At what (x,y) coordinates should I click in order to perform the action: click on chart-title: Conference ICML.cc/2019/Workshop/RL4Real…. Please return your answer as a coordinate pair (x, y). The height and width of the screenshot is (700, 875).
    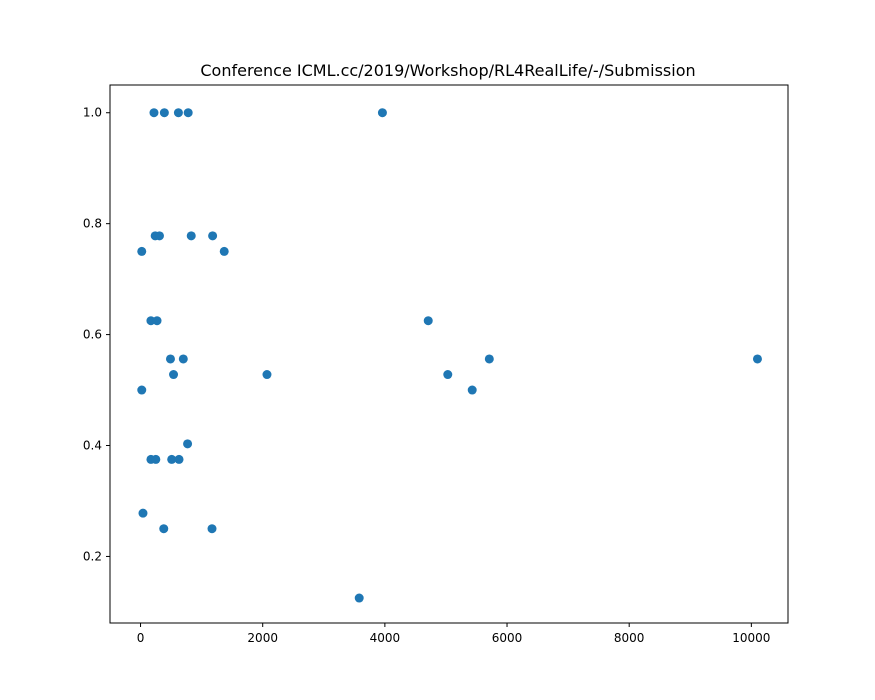
    Looking at the image, I should click on (447, 70).